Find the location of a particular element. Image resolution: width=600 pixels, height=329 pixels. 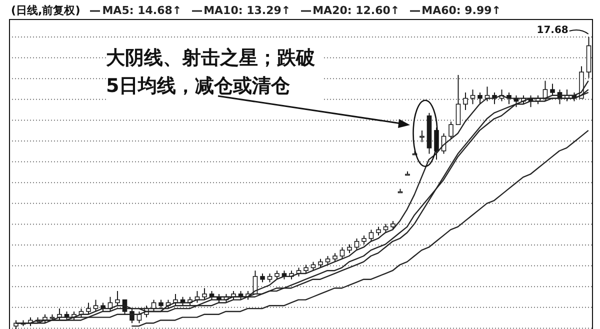

legend-label: MA10: 13.29↑ is located at coordinates (247, 10).